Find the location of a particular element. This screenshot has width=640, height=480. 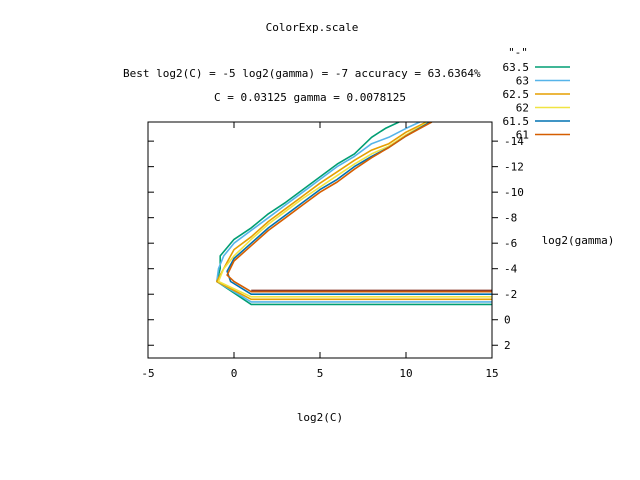

y-axis-label: log2(gamma) is located at coordinates (578, 240).